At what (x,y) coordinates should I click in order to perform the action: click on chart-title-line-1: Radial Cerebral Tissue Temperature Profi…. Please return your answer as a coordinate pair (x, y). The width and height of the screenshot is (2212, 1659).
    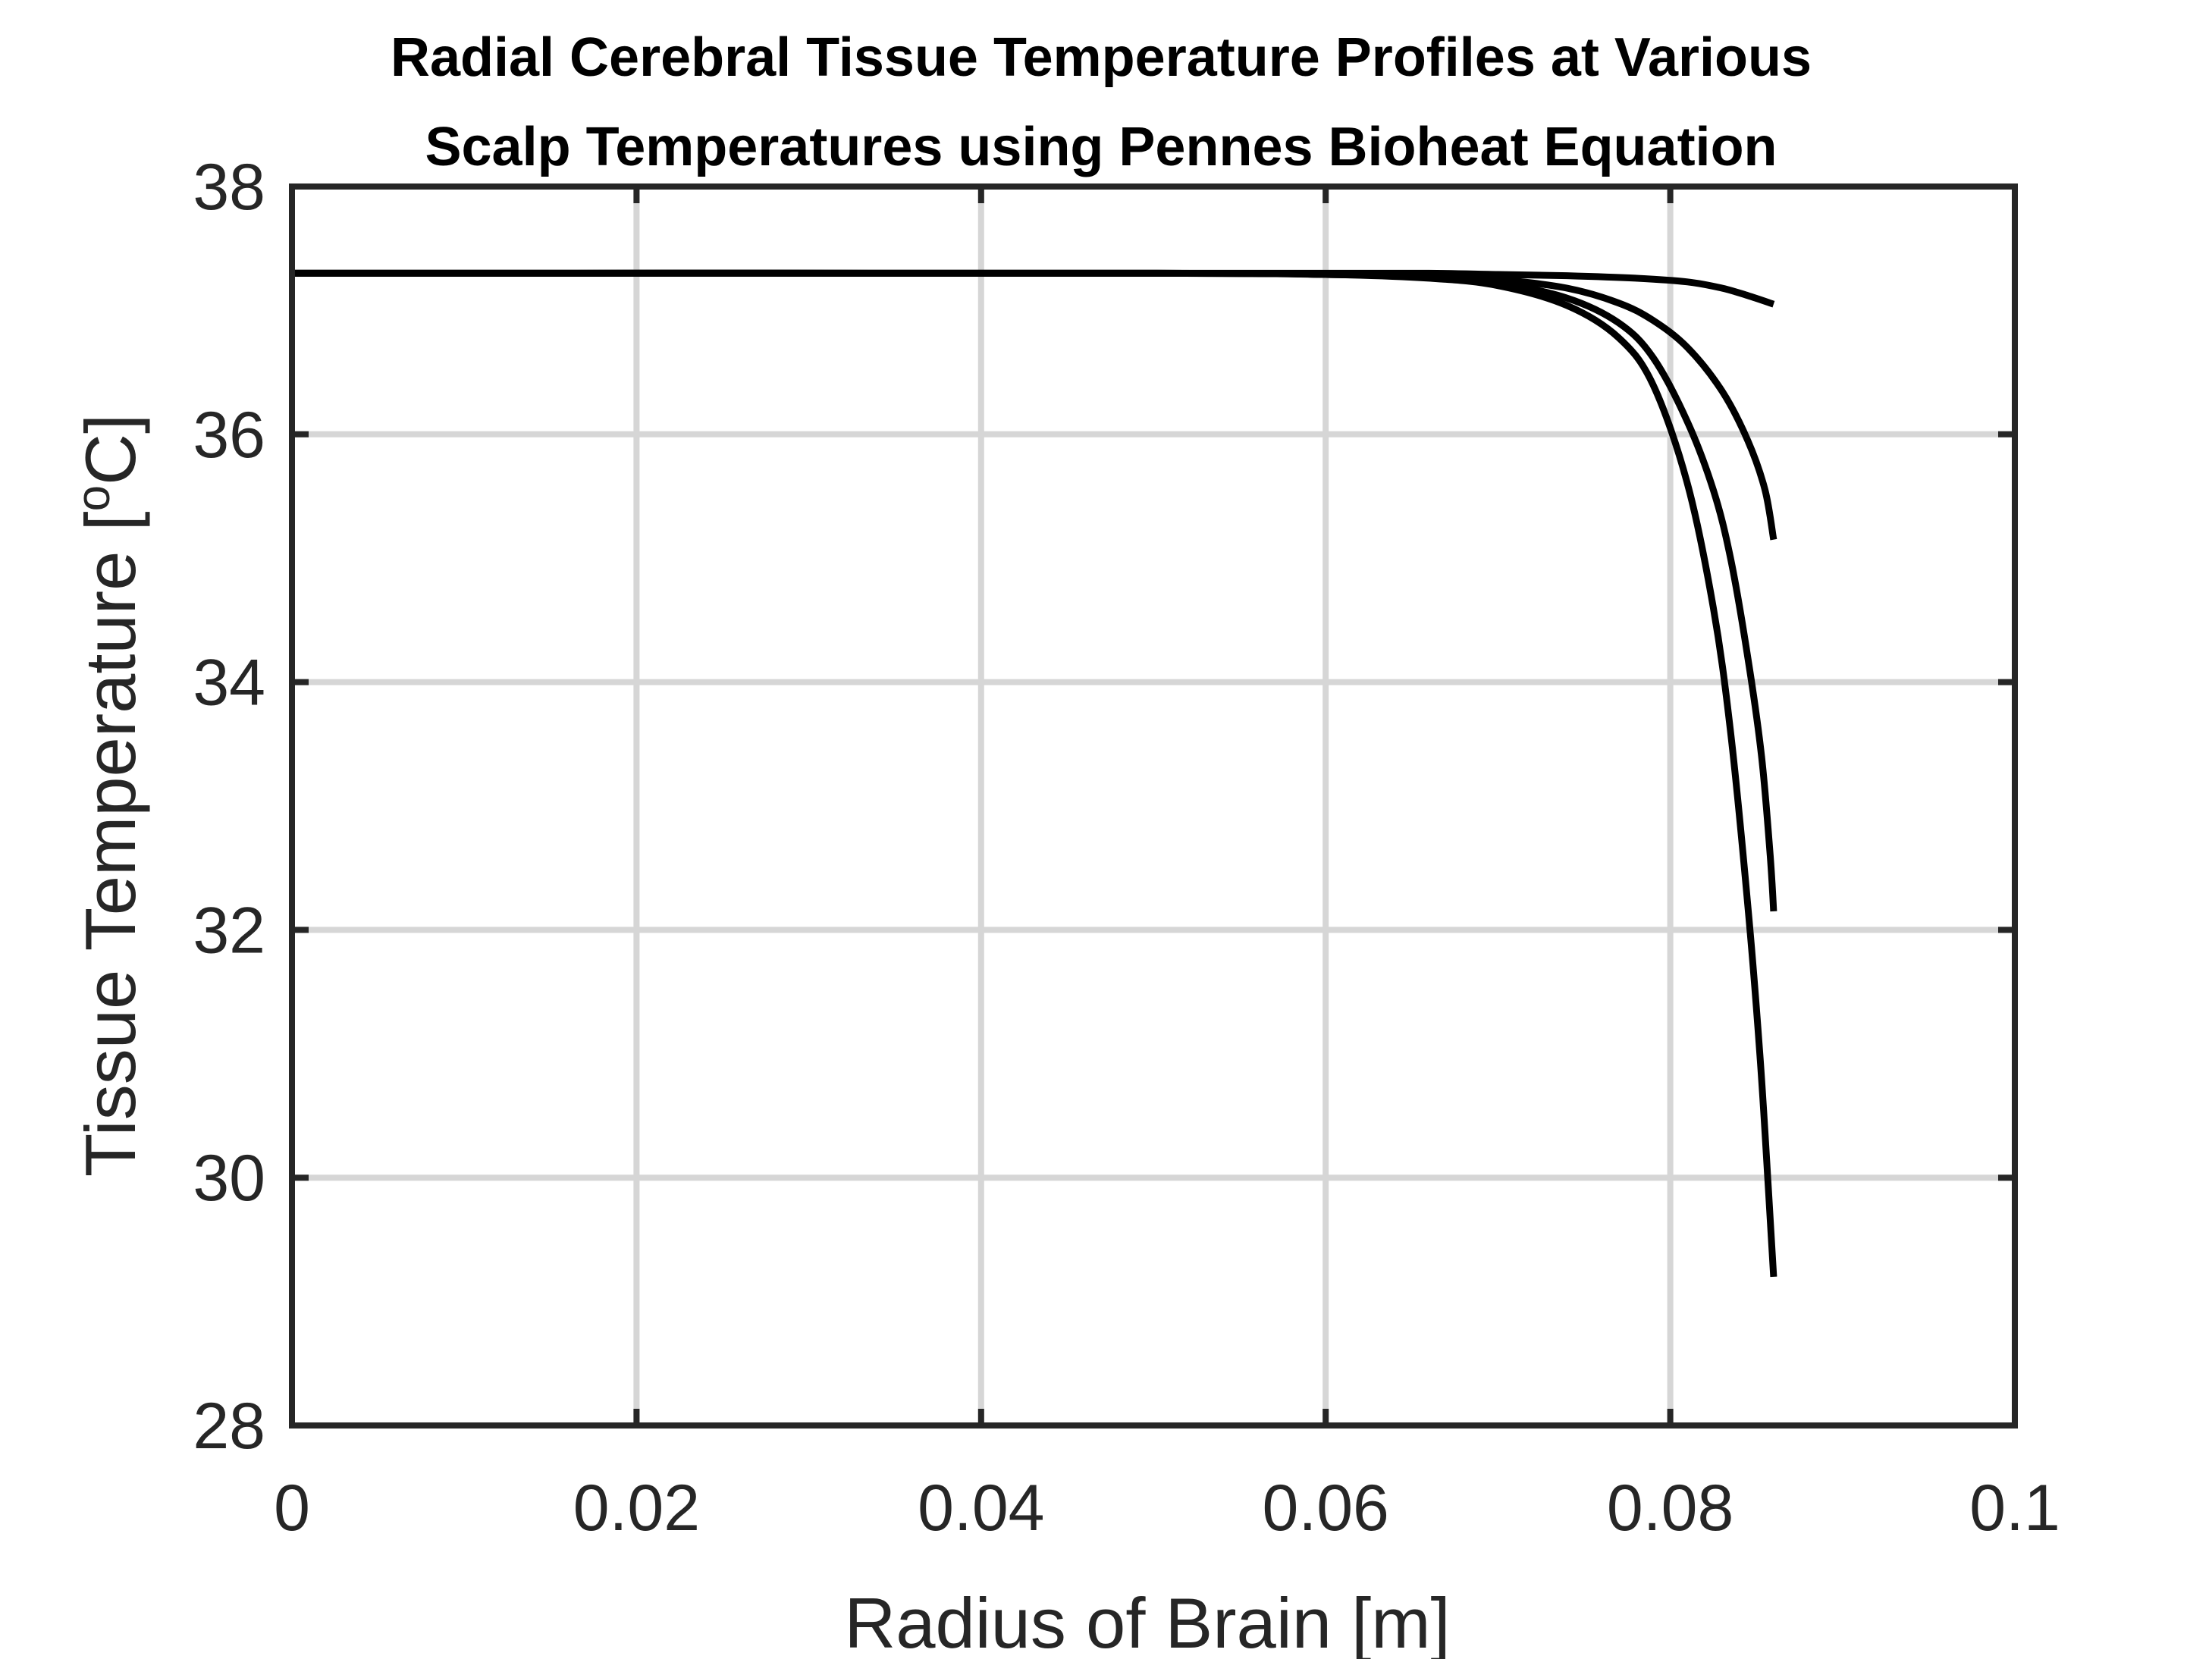
    Looking at the image, I should click on (1101, 57).